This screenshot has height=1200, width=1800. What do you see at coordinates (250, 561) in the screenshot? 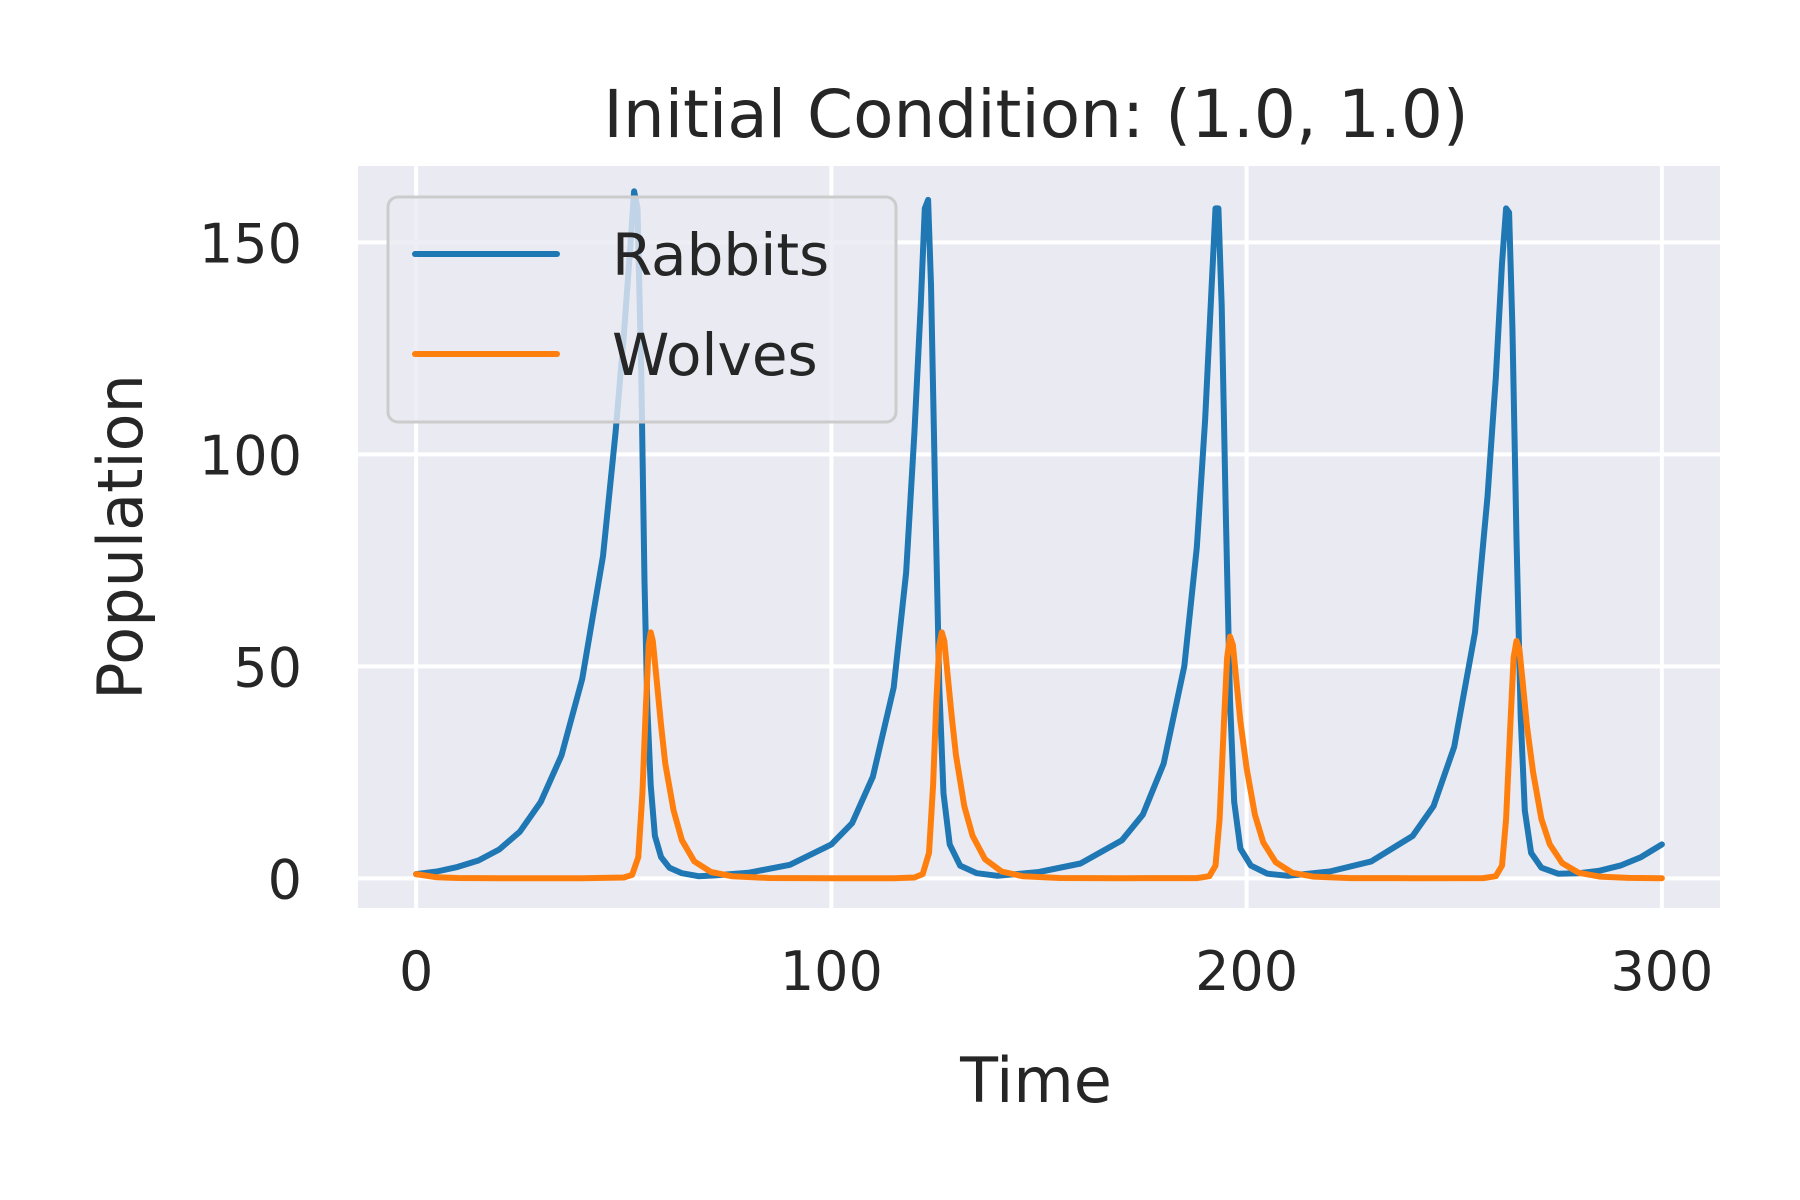
I see `y-tick-labels: 0 50 100 150` at bounding box center [250, 561].